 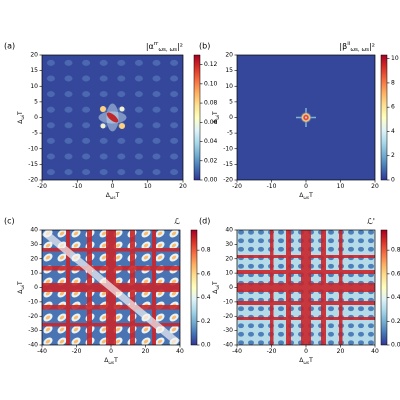 I want to click on panel-label: (d), so click(x=204, y=221).